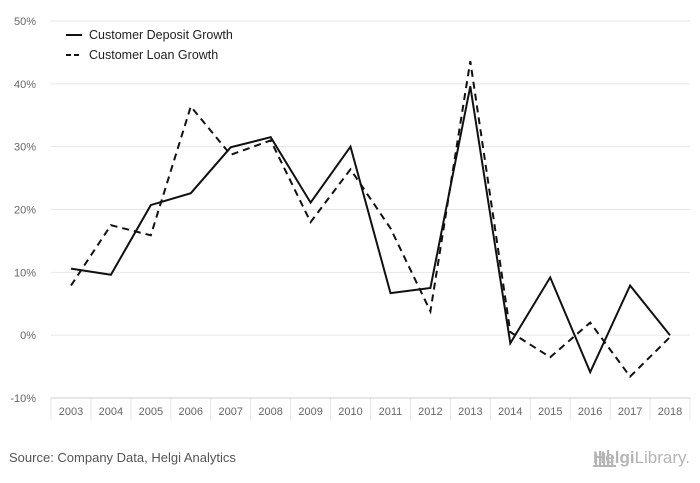 The width and height of the screenshot is (700, 483). What do you see at coordinates (470, 412) in the screenshot?
I see `x-tick-label: 2013` at bounding box center [470, 412].